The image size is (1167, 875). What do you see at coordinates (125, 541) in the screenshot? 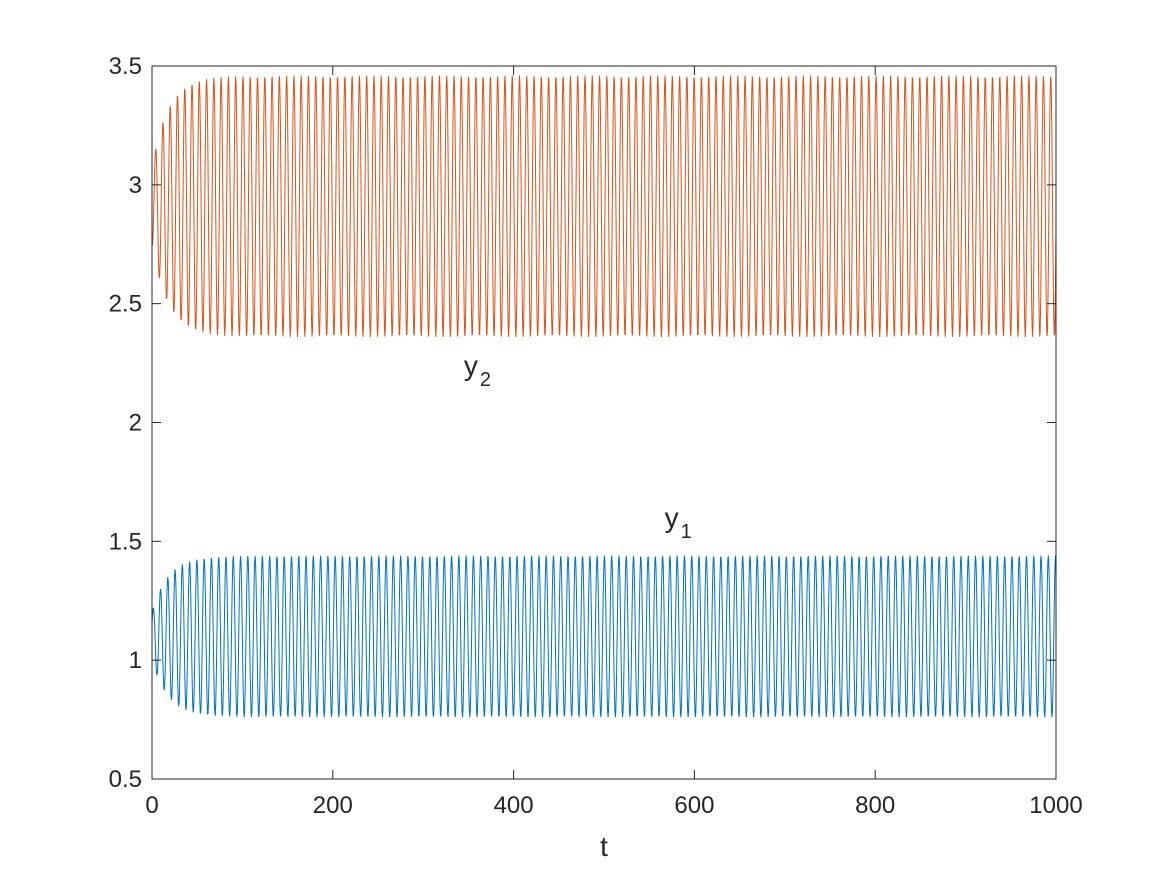
I see `y-tick-label: 1.5` at bounding box center [125, 541].